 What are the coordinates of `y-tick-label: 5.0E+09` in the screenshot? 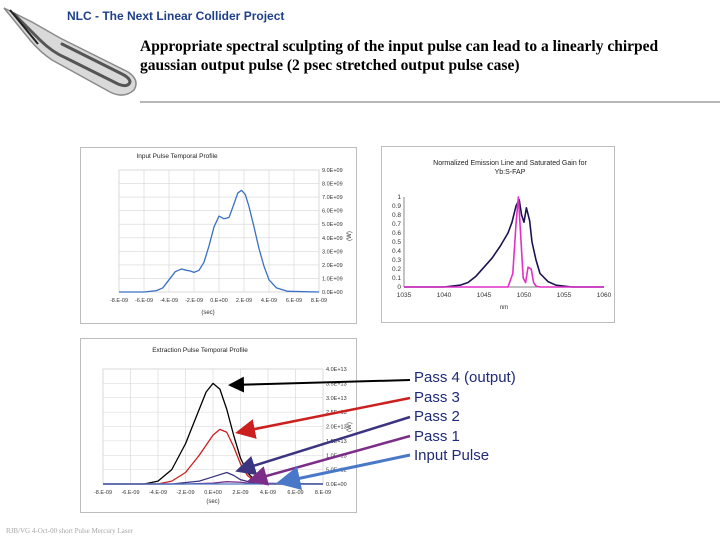 It's located at (332, 225).